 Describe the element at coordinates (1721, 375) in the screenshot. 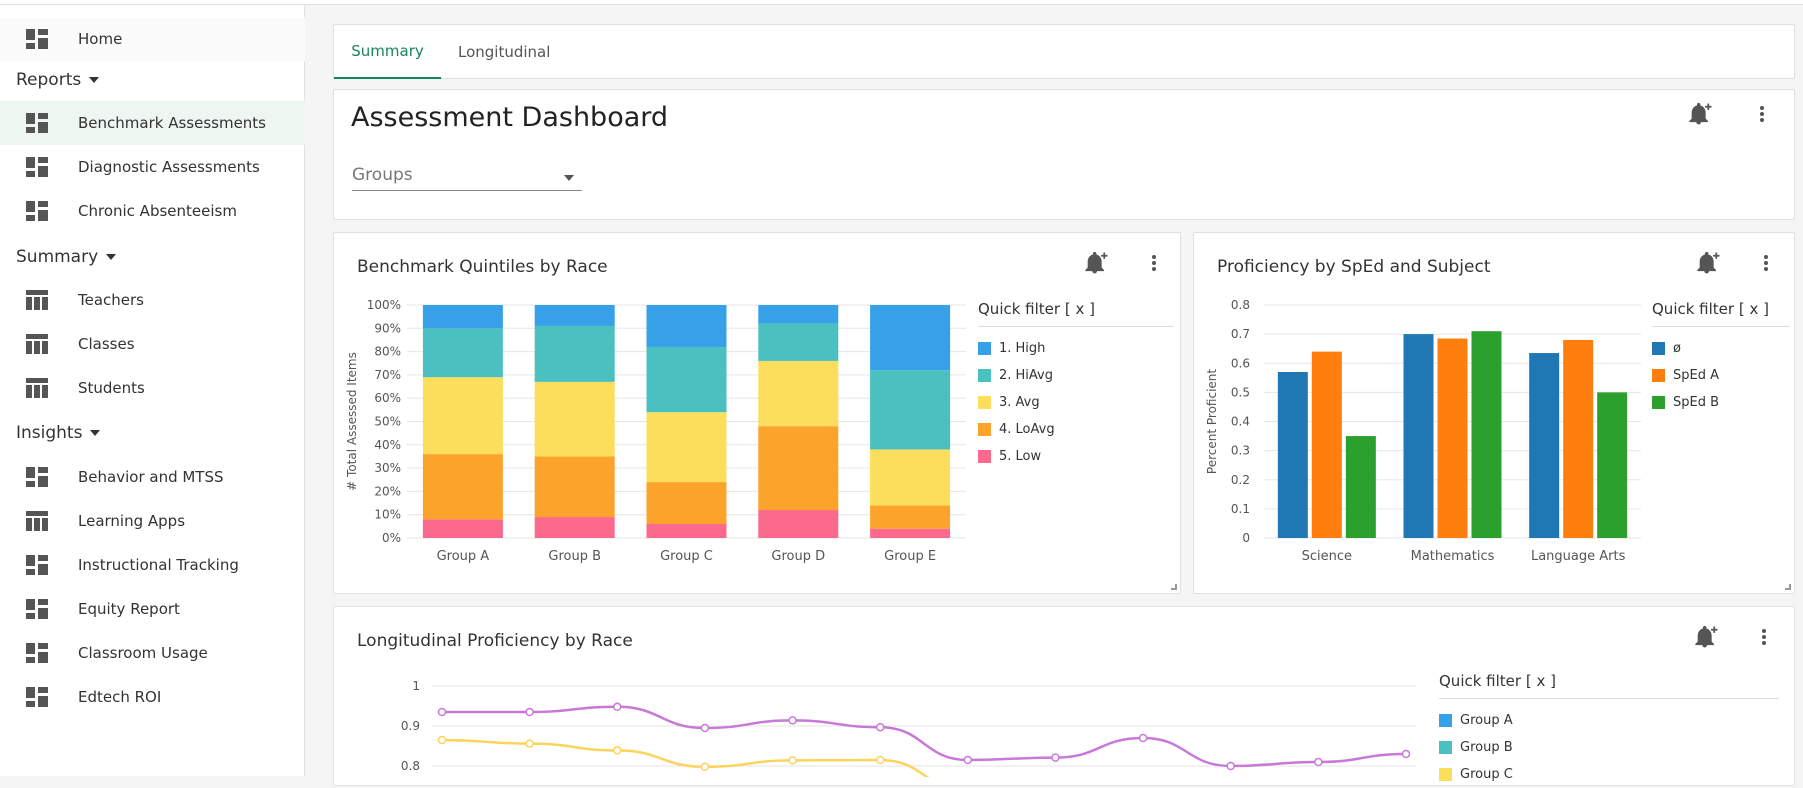

I see `legend-item: SpEd A` at that location.